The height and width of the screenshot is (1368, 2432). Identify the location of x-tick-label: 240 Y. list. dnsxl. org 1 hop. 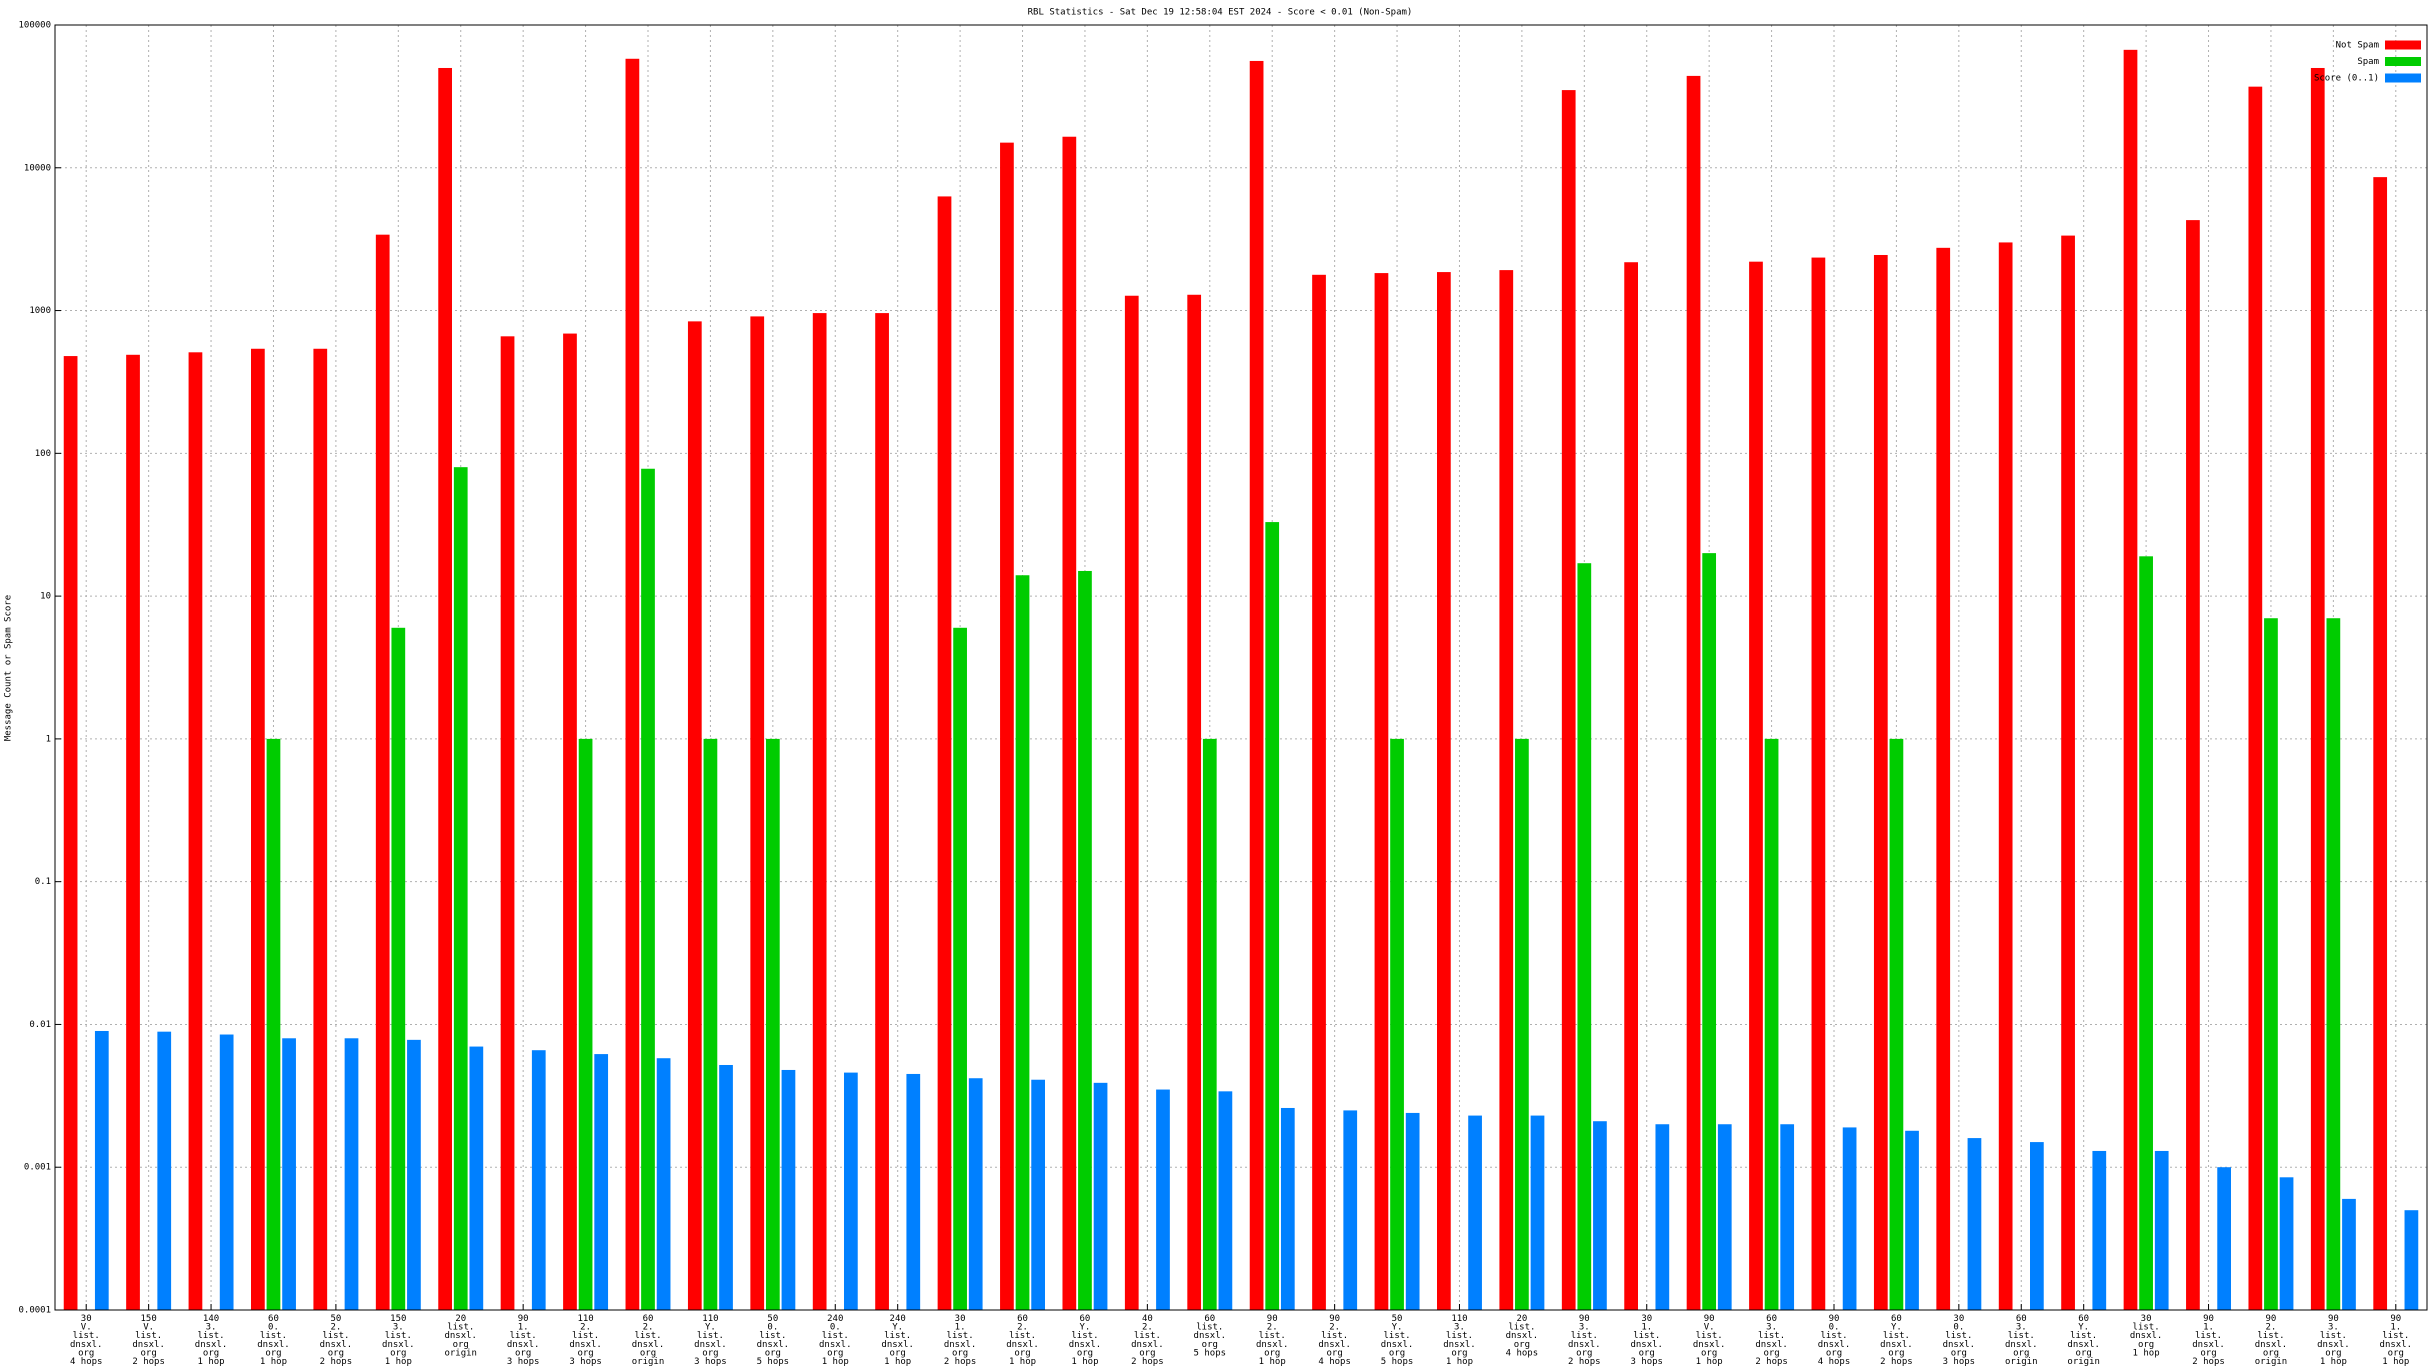
(897, 1340).